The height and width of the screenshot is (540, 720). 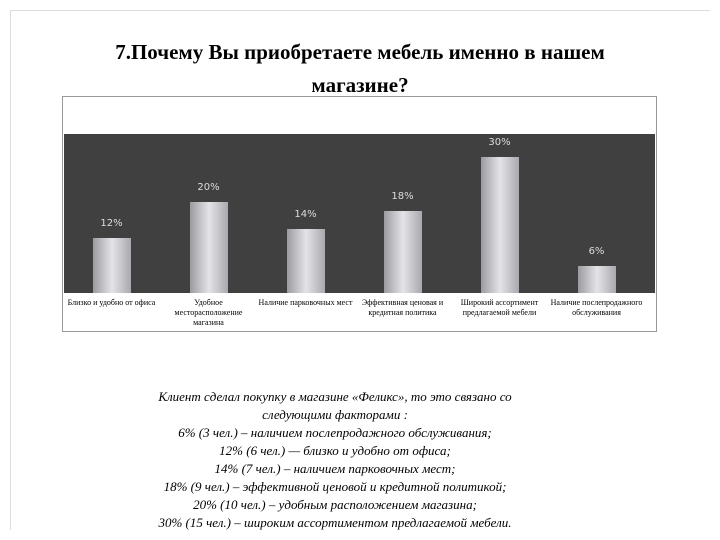 What do you see at coordinates (208, 187) in the screenshot?
I see `data-label: 20%` at bounding box center [208, 187].